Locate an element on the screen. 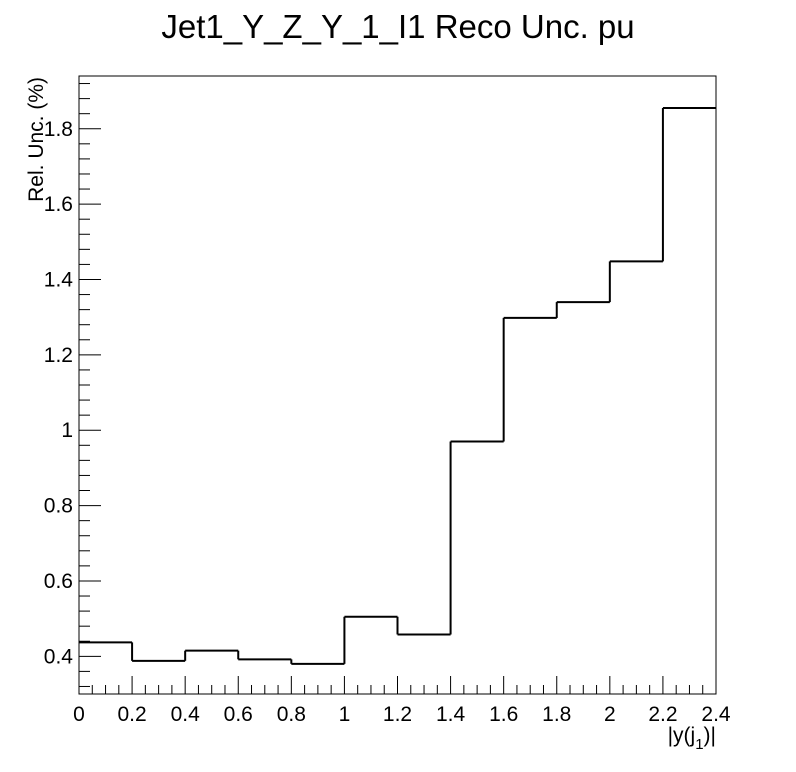 Image resolution: width=796 pixels, height=772 pixels. x-tick-label: 2.4 is located at coordinates (716, 714).